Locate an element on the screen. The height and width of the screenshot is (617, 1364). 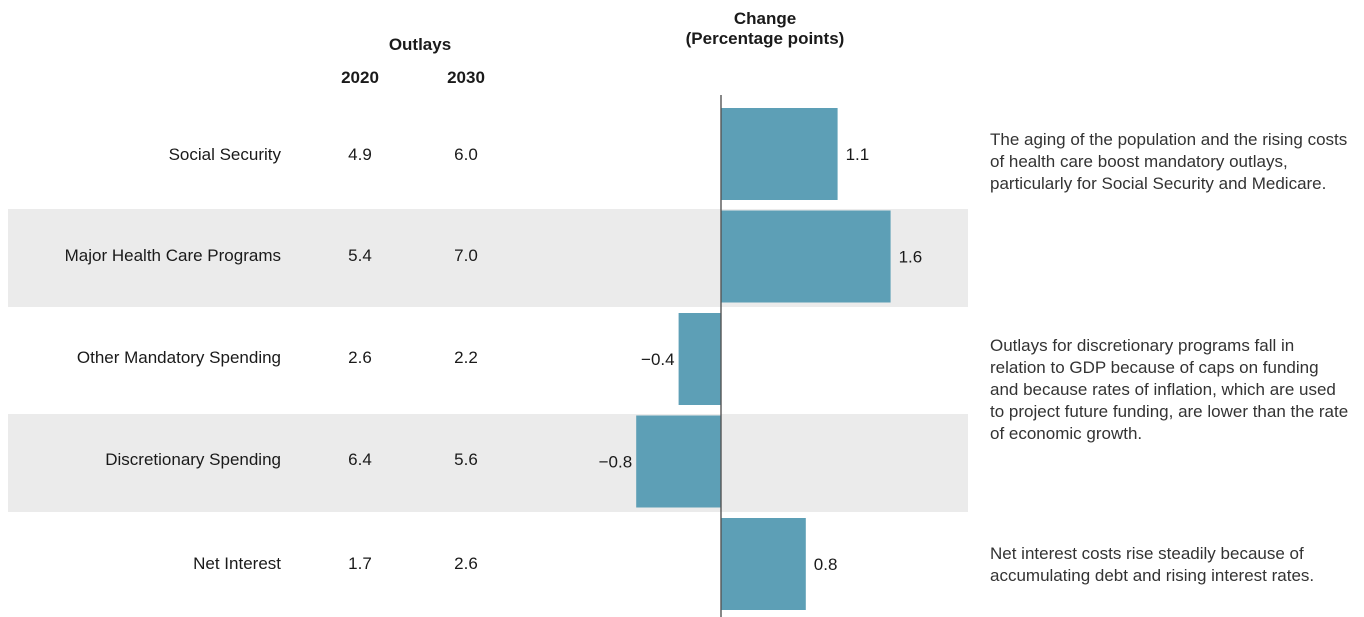
row-label-net-interest: Net Interest is located at coordinates (237, 563).